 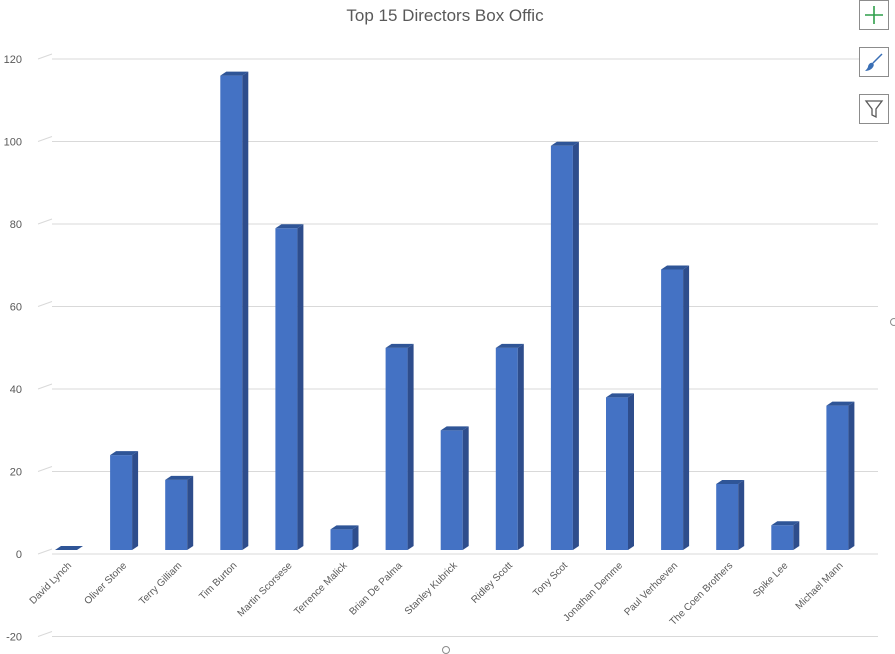 I want to click on x-category-label: Brian De Palma, so click(x=376, y=589).